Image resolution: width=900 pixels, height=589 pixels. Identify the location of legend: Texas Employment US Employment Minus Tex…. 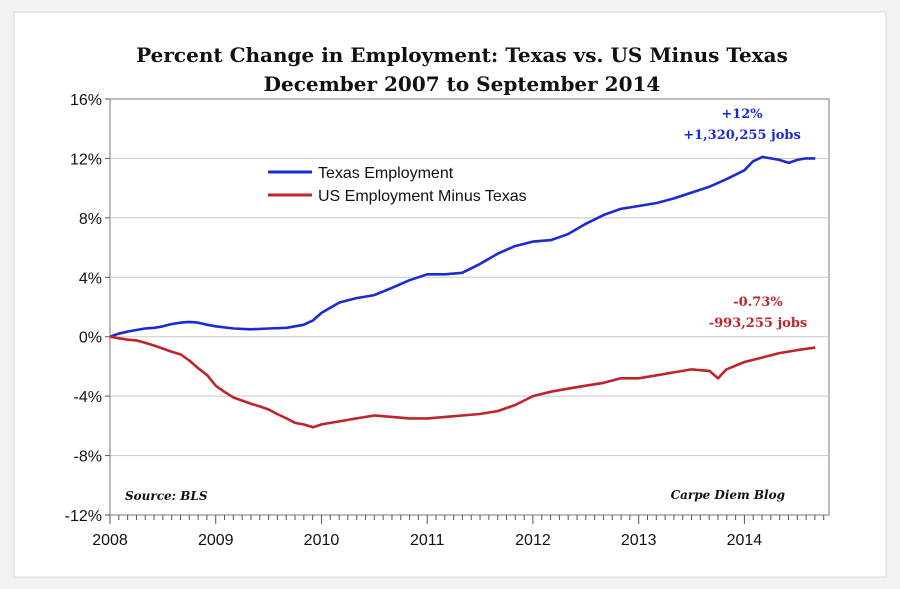
(397, 185).